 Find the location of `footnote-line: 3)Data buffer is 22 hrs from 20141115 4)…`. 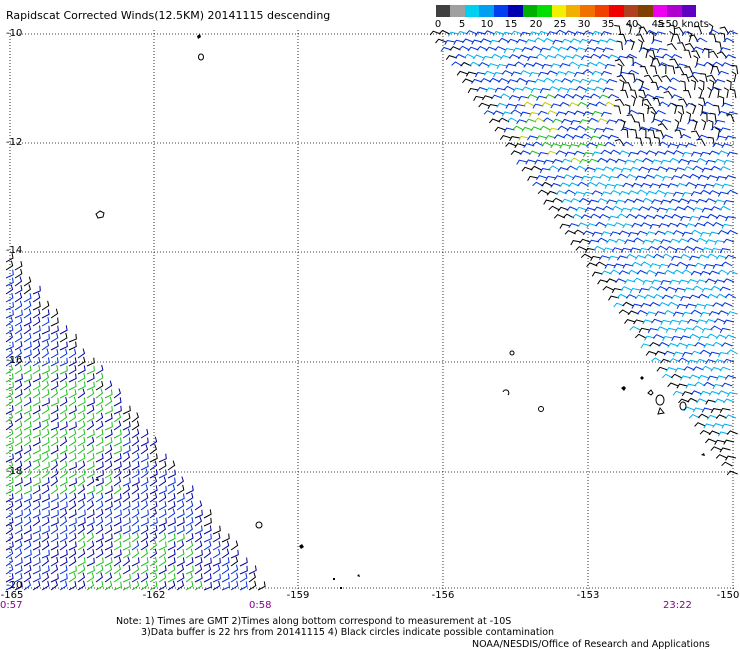

footnote-line: 3)Data buffer is 22 hrs from 20141115 4)… is located at coordinates (348, 632).